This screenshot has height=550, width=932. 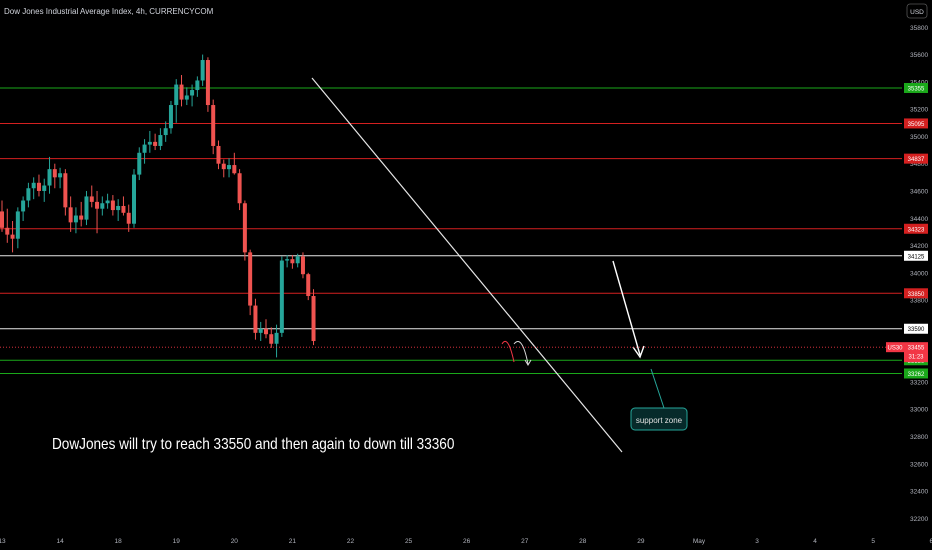 I want to click on price-tick-label: 34200, so click(x=919, y=246).